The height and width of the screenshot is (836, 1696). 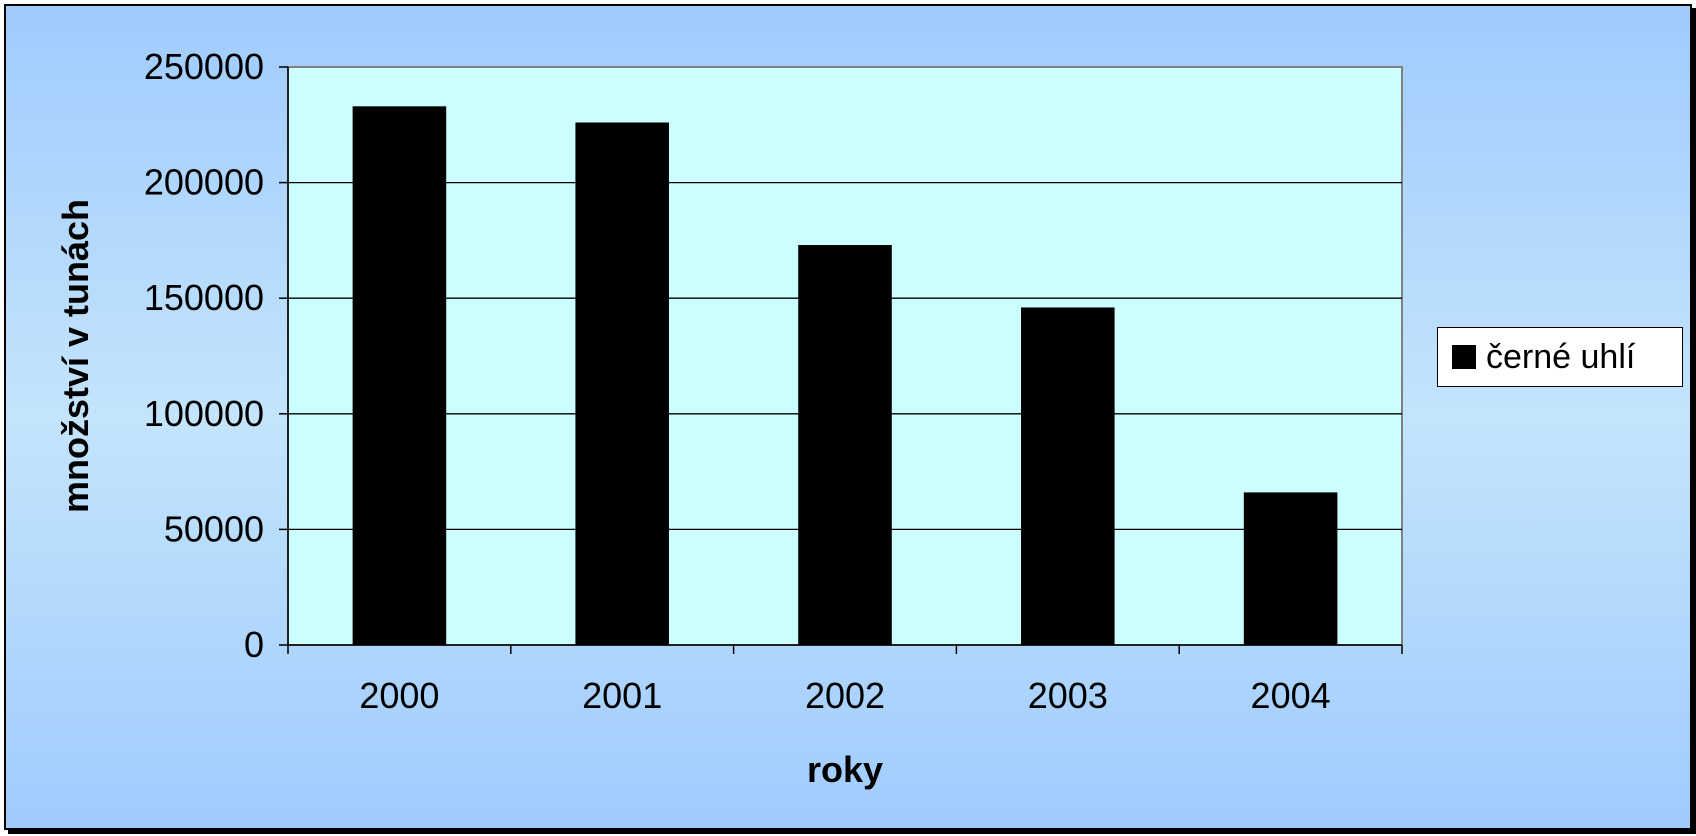 What do you see at coordinates (1291, 695) in the screenshot?
I see `x-tick-label: 2004` at bounding box center [1291, 695].